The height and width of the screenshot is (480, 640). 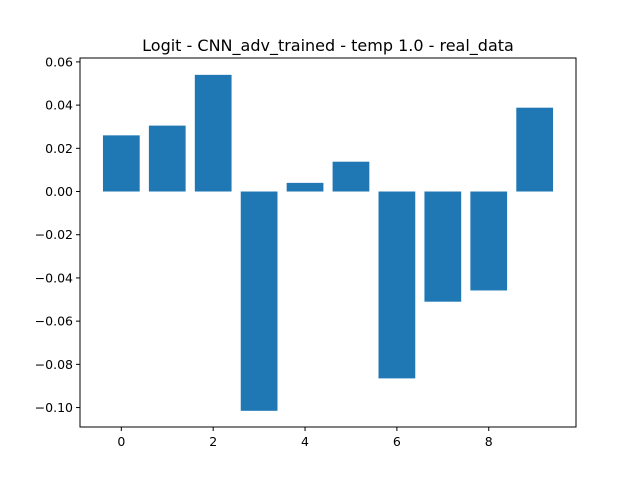 What do you see at coordinates (213, 441) in the screenshot?
I see `x-tick-label-2: 2` at bounding box center [213, 441].